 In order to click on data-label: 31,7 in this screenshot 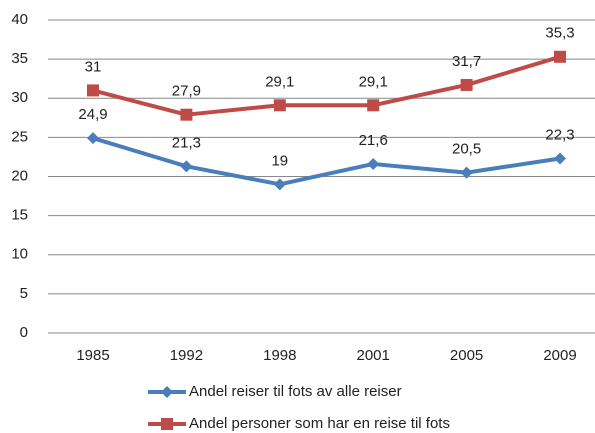, I will do `click(466, 61)`.